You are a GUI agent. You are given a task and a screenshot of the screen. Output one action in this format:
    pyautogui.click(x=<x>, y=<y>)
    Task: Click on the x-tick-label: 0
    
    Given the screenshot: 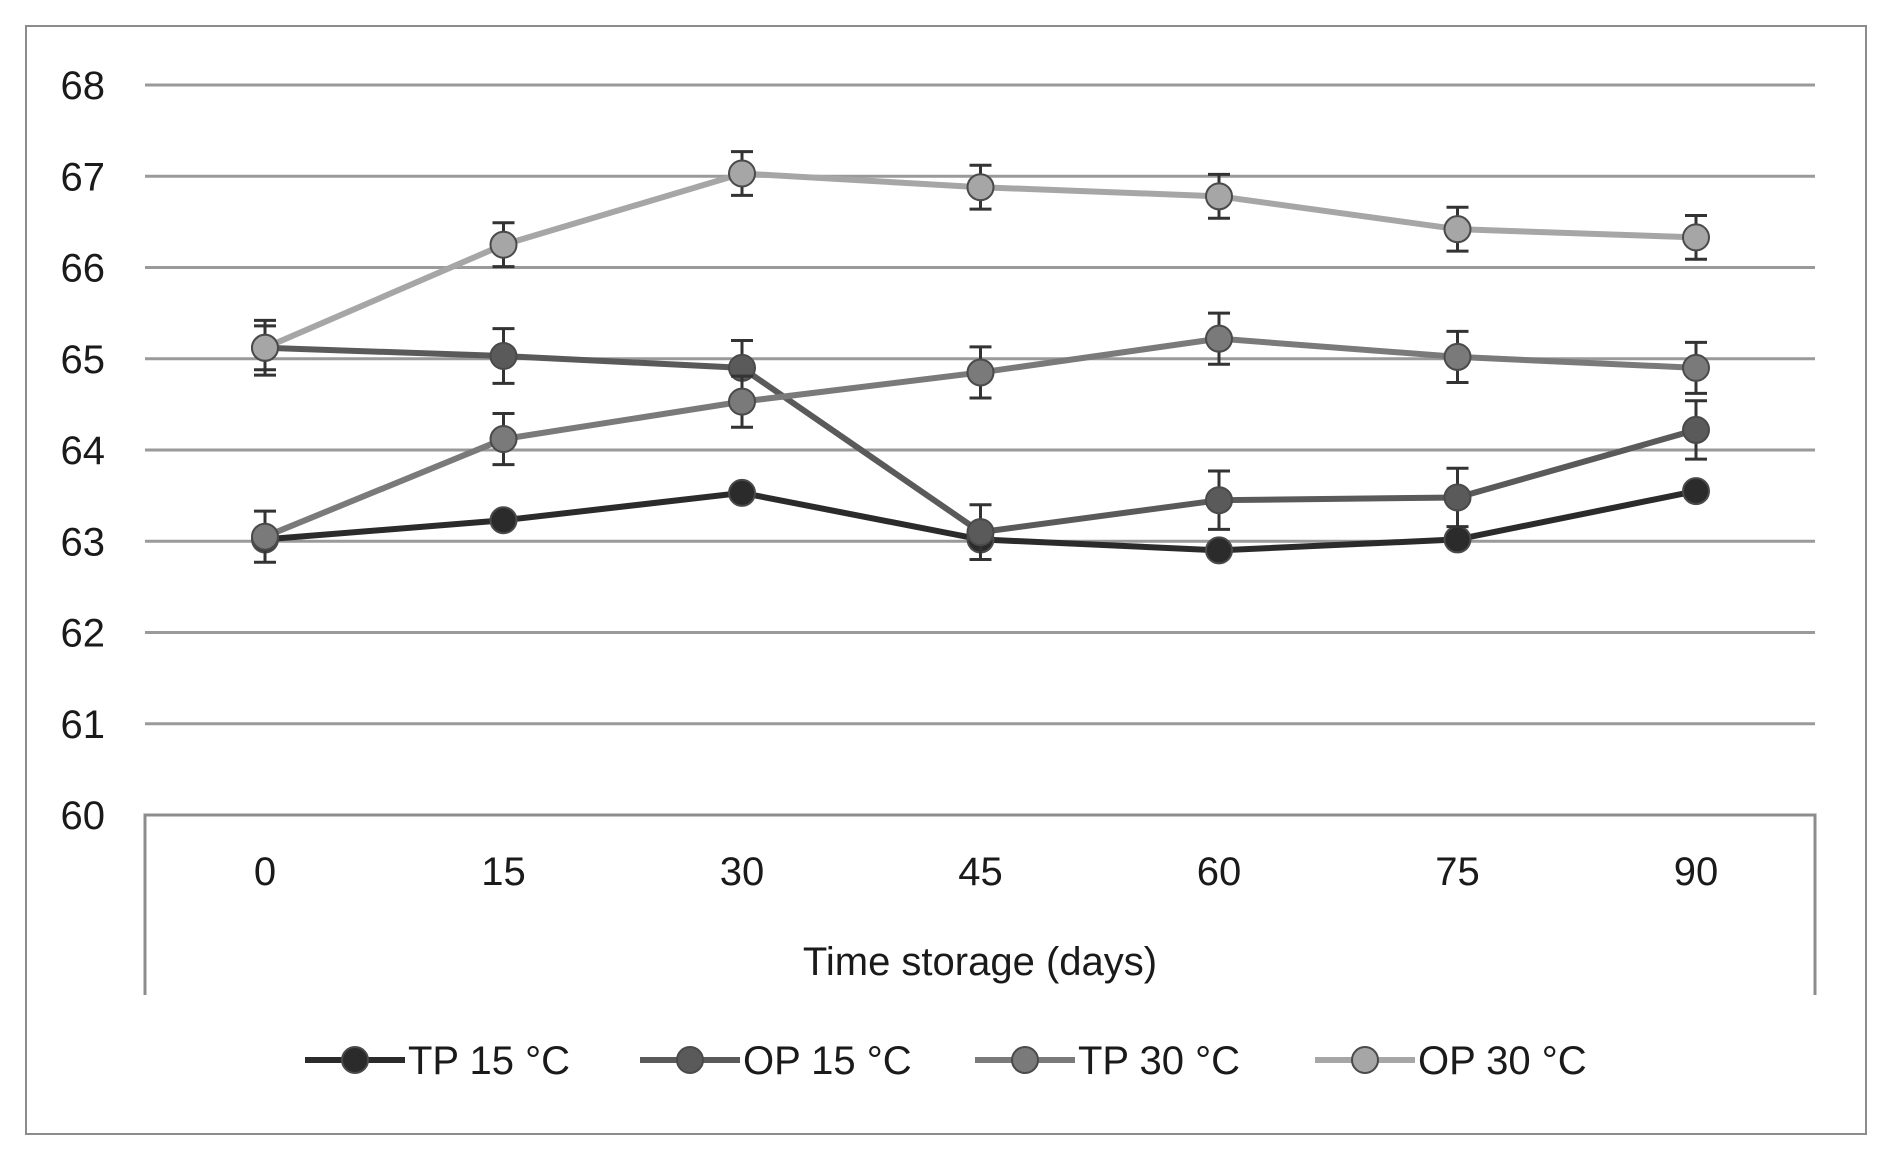 What is the action you would take?
    pyautogui.click(x=265, y=872)
    